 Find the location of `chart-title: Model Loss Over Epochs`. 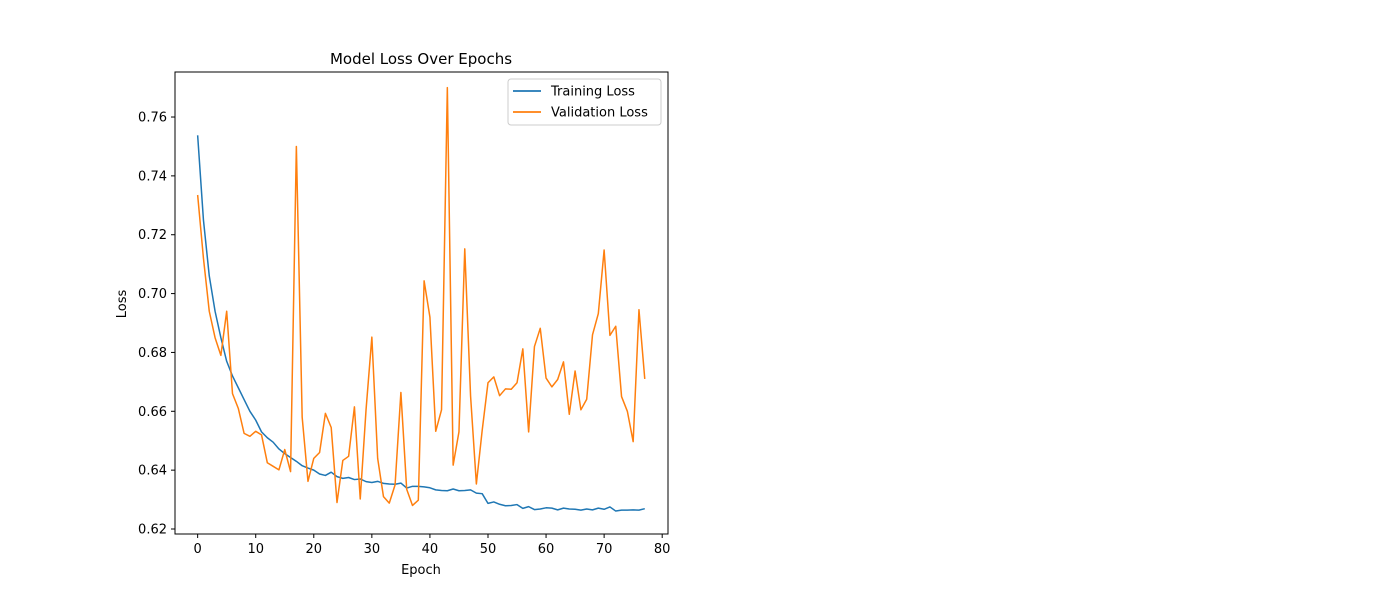

chart-title: Model Loss Over Epochs is located at coordinates (421, 59).